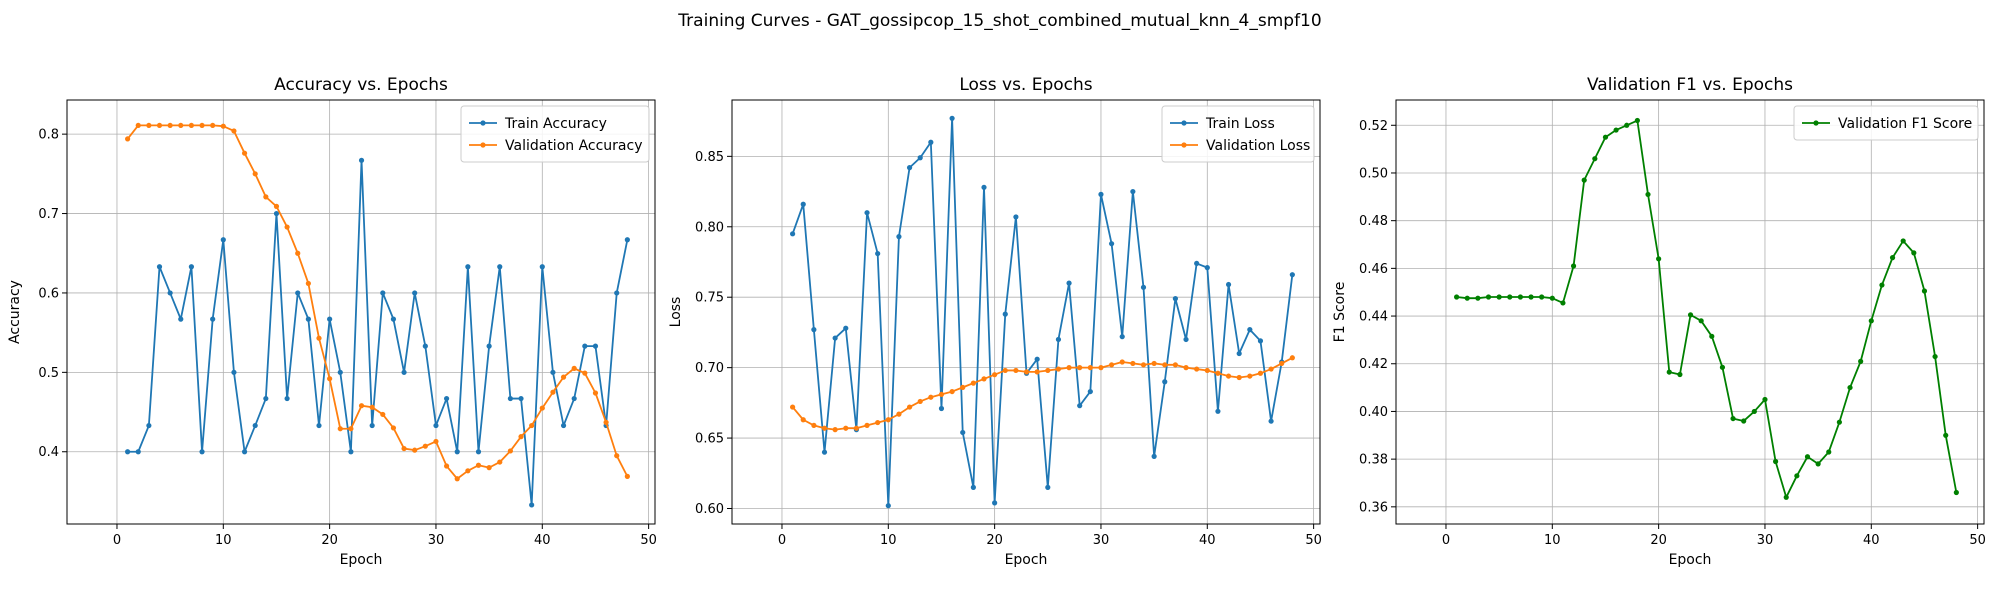  Describe the element at coordinates (48, 452) in the screenshot. I see `y-tick-label: 0.4` at that location.